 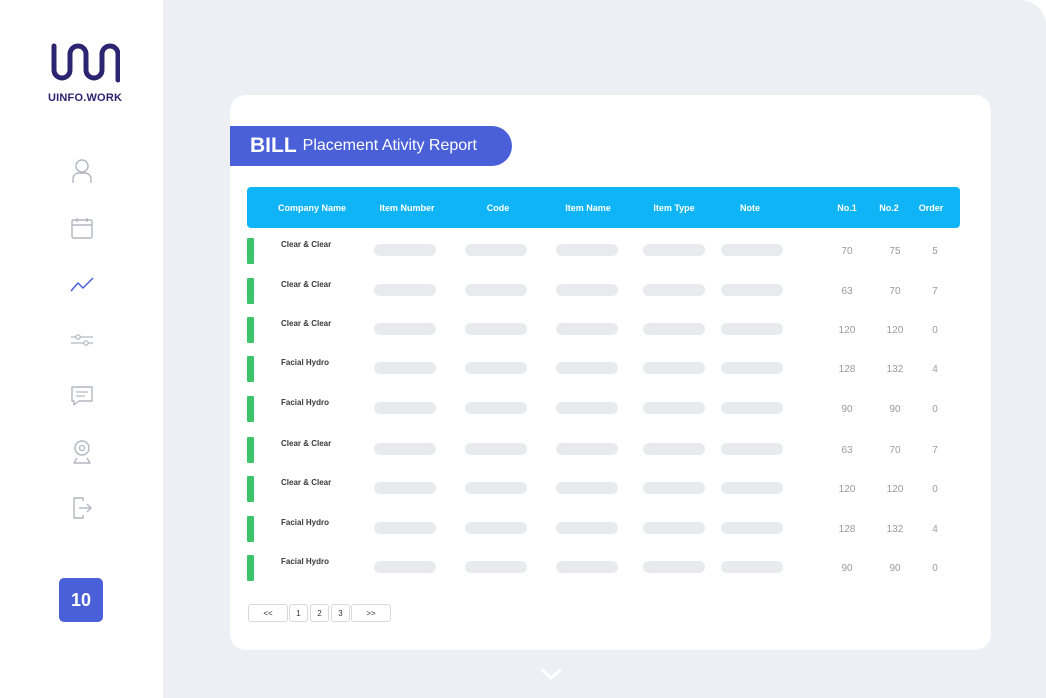 I want to click on location-pin-icon, so click(x=82, y=452).